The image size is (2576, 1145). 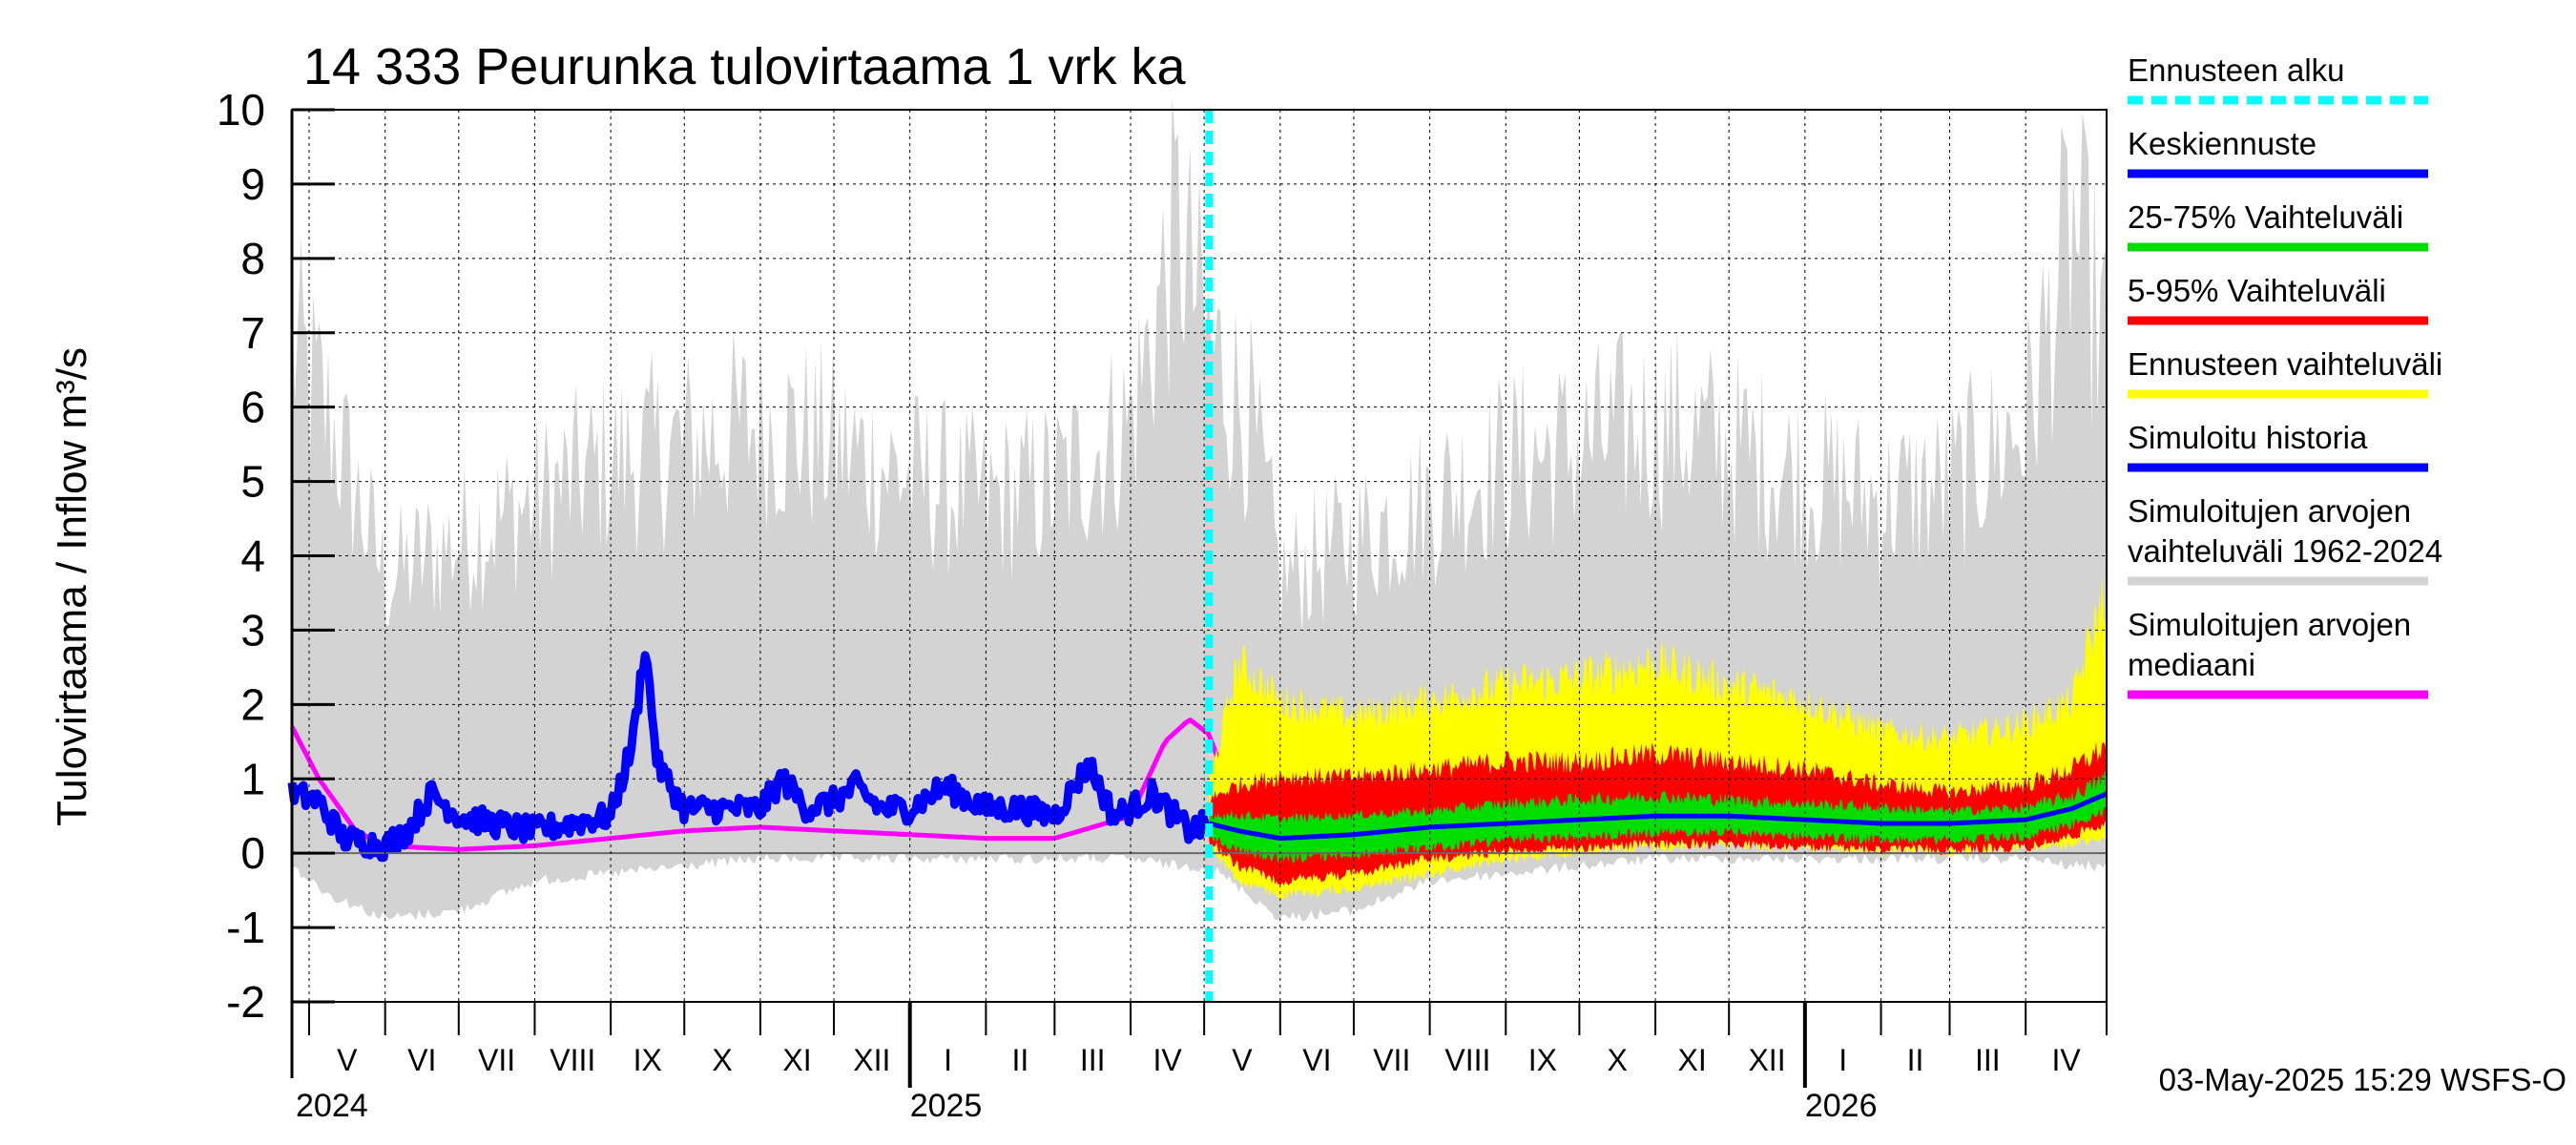 I want to click on month-label-23: IV, so click(x=2066, y=1060).